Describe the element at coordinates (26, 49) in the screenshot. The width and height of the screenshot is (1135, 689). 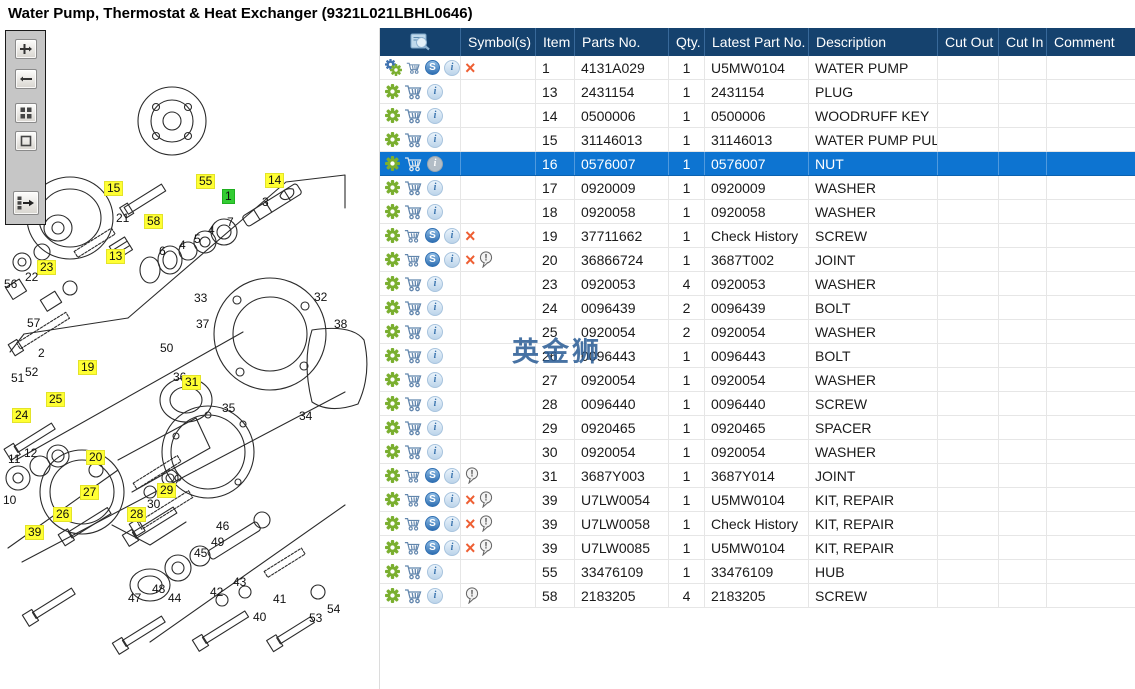
I see `zoom-in-button` at that location.